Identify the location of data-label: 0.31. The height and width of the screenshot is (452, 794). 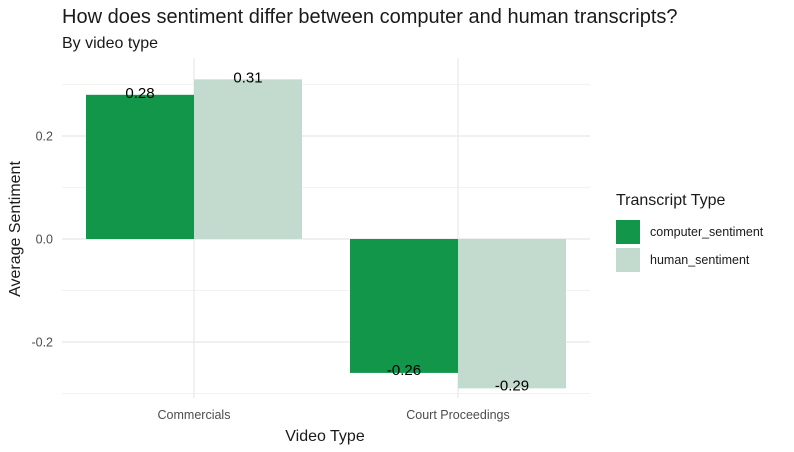
(247, 77).